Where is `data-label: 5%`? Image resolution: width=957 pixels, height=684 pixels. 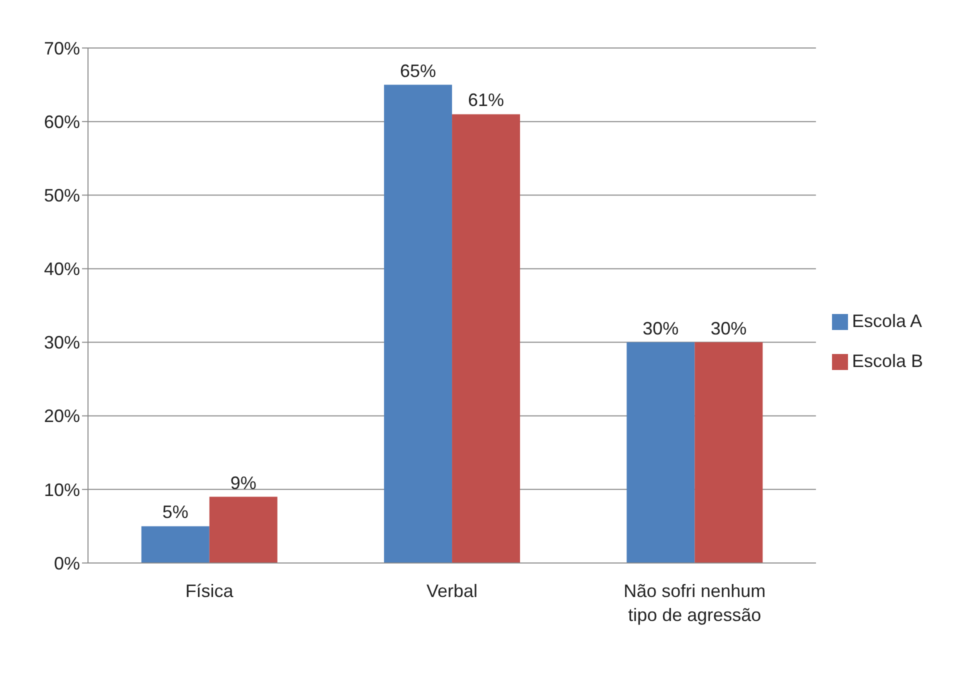 data-label: 5% is located at coordinates (175, 512).